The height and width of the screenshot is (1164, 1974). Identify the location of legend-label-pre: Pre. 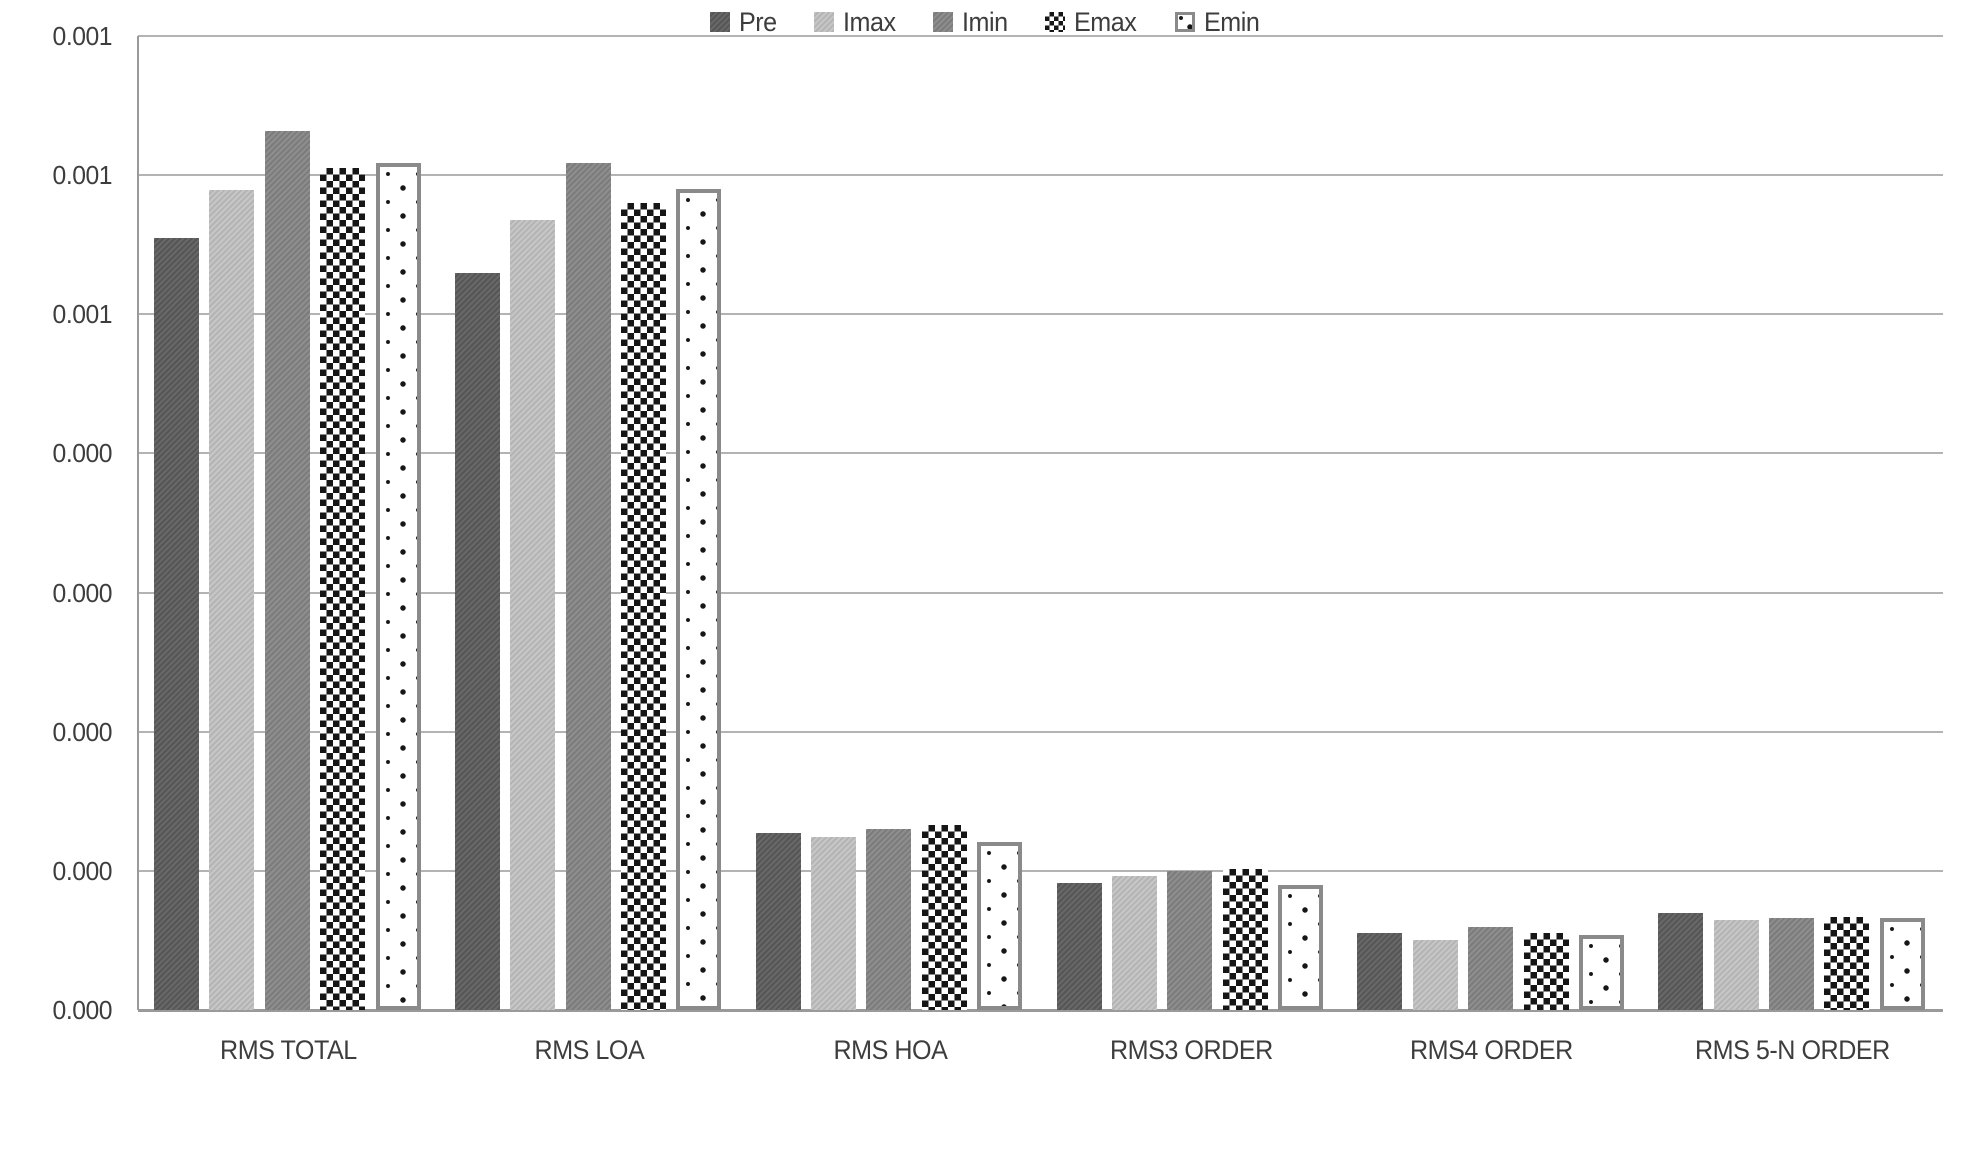
(758, 21).